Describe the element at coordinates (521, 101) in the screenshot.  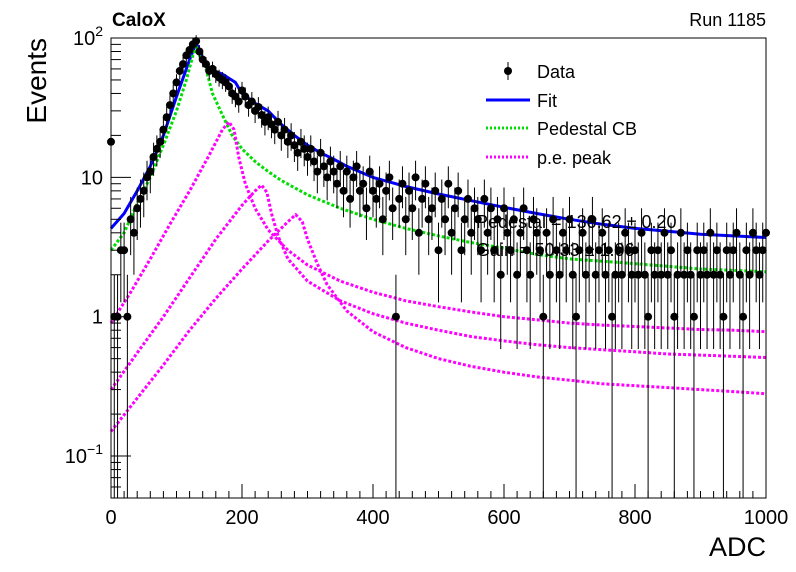
I see `legend-entry-fit: Fit` at that location.